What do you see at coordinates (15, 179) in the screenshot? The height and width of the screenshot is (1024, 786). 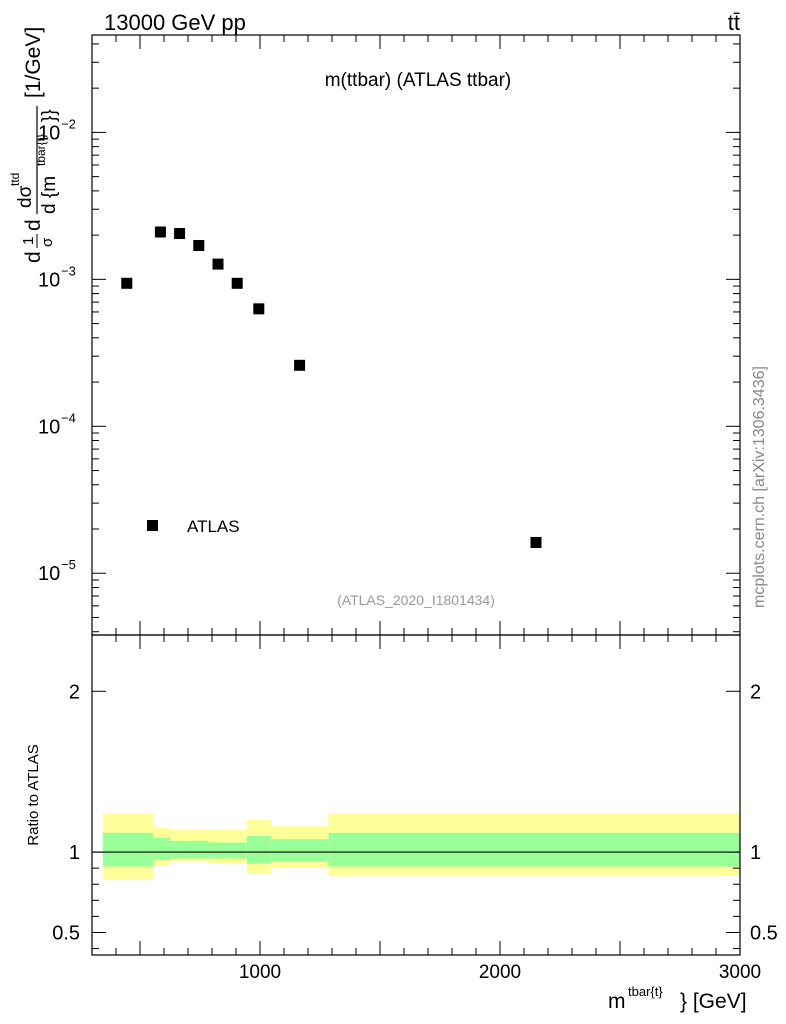 I see `ylabel-frac2-num-sup: ttd` at bounding box center [15, 179].